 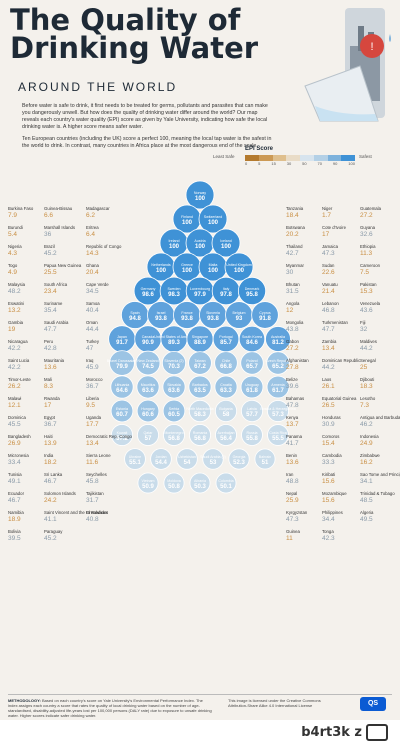 I want to click on country-value-label: 42.8, so click(x=50, y=348).